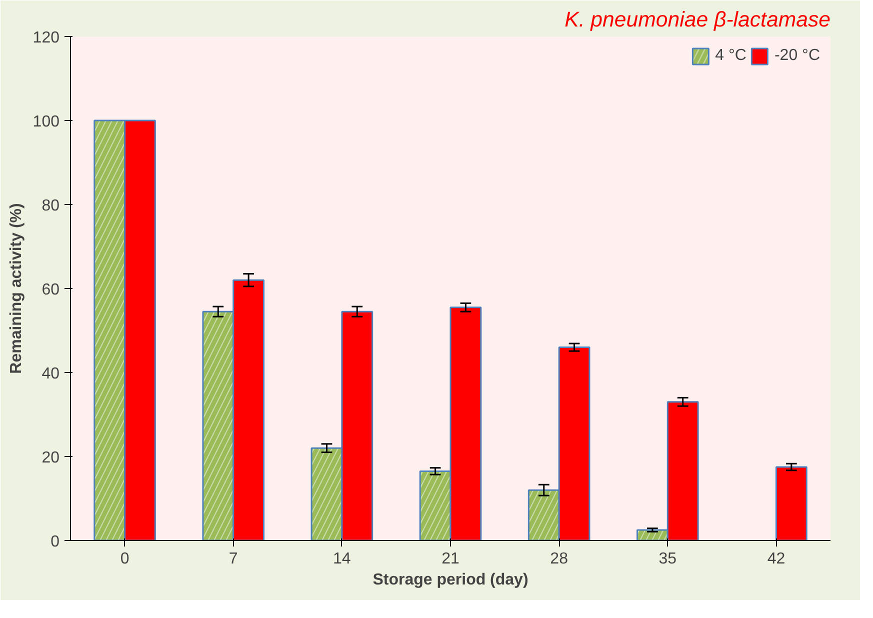  Describe the element at coordinates (233, 559) in the screenshot. I see `x-tick-label: 7` at that location.